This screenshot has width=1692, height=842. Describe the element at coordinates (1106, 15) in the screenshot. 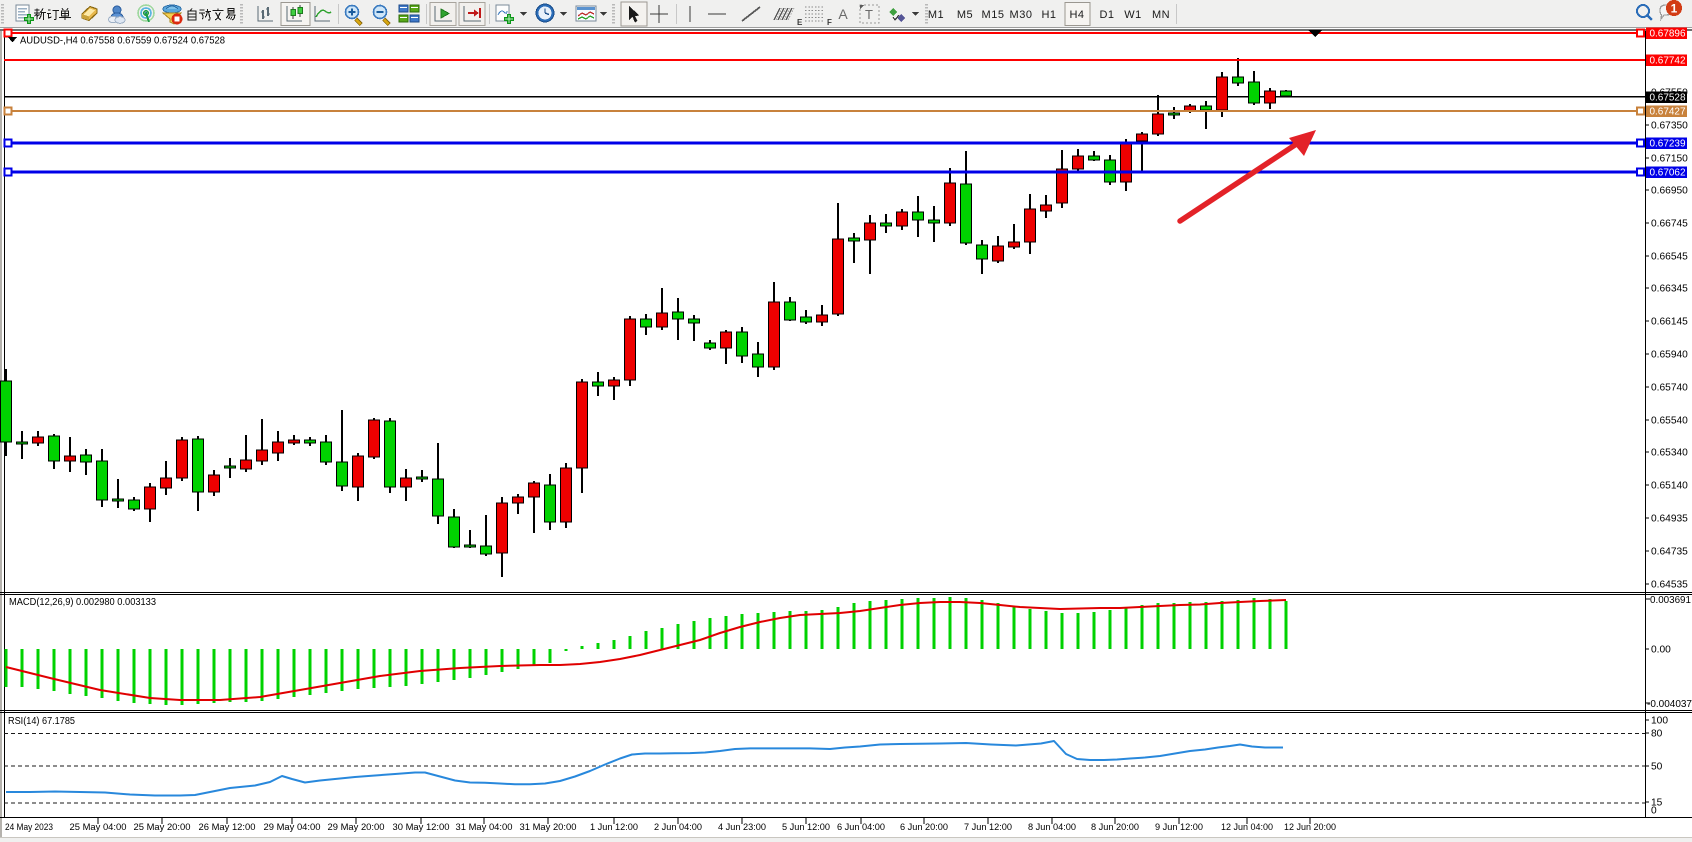

I see `svg-text: D1` at that location.